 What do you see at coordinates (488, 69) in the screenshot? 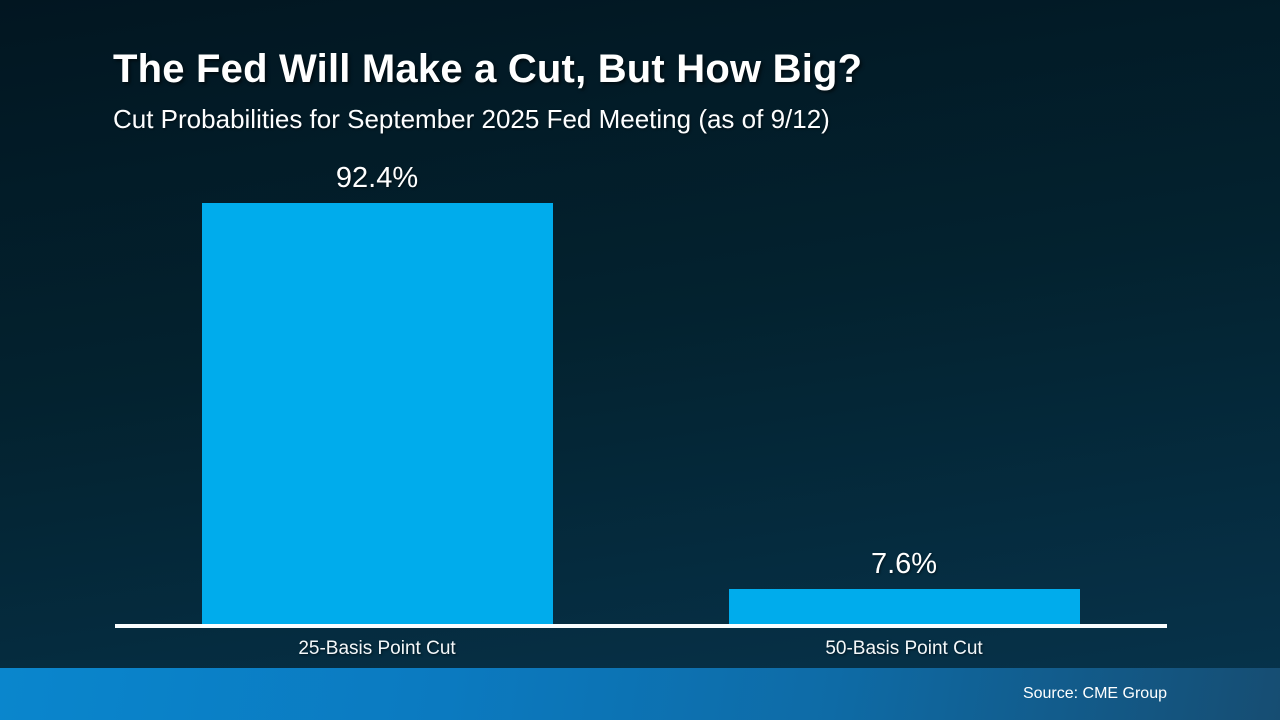
I see `chart-title: The Fed Will Make a Cut, But How Big?` at bounding box center [488, 69].